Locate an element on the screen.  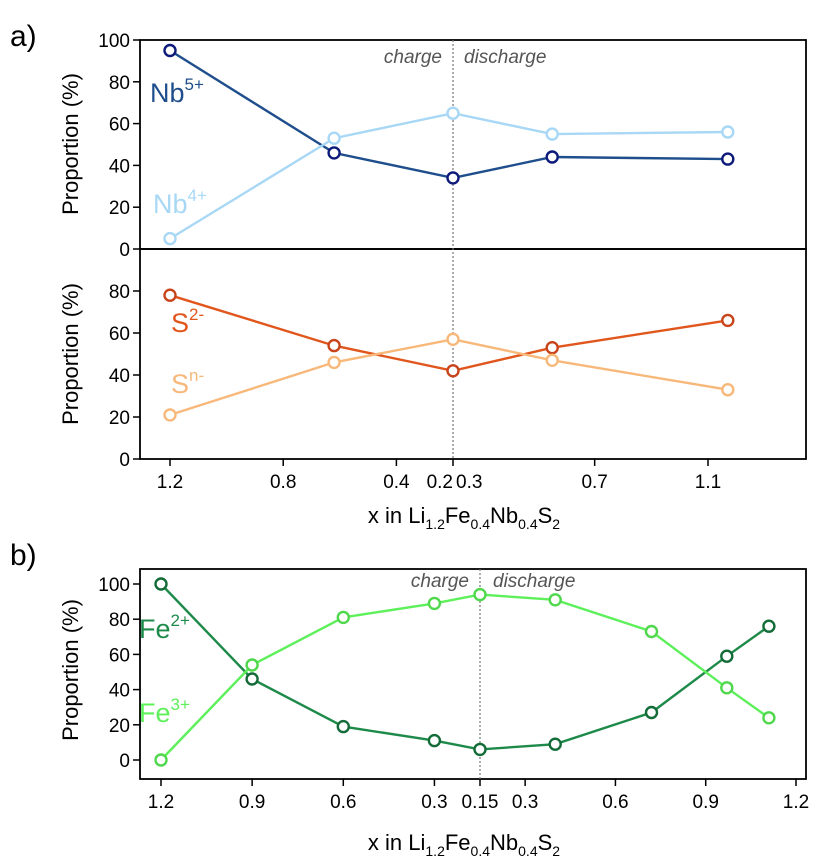
panel-b-discharge-label: discharge is located at coordinates (534, 581).